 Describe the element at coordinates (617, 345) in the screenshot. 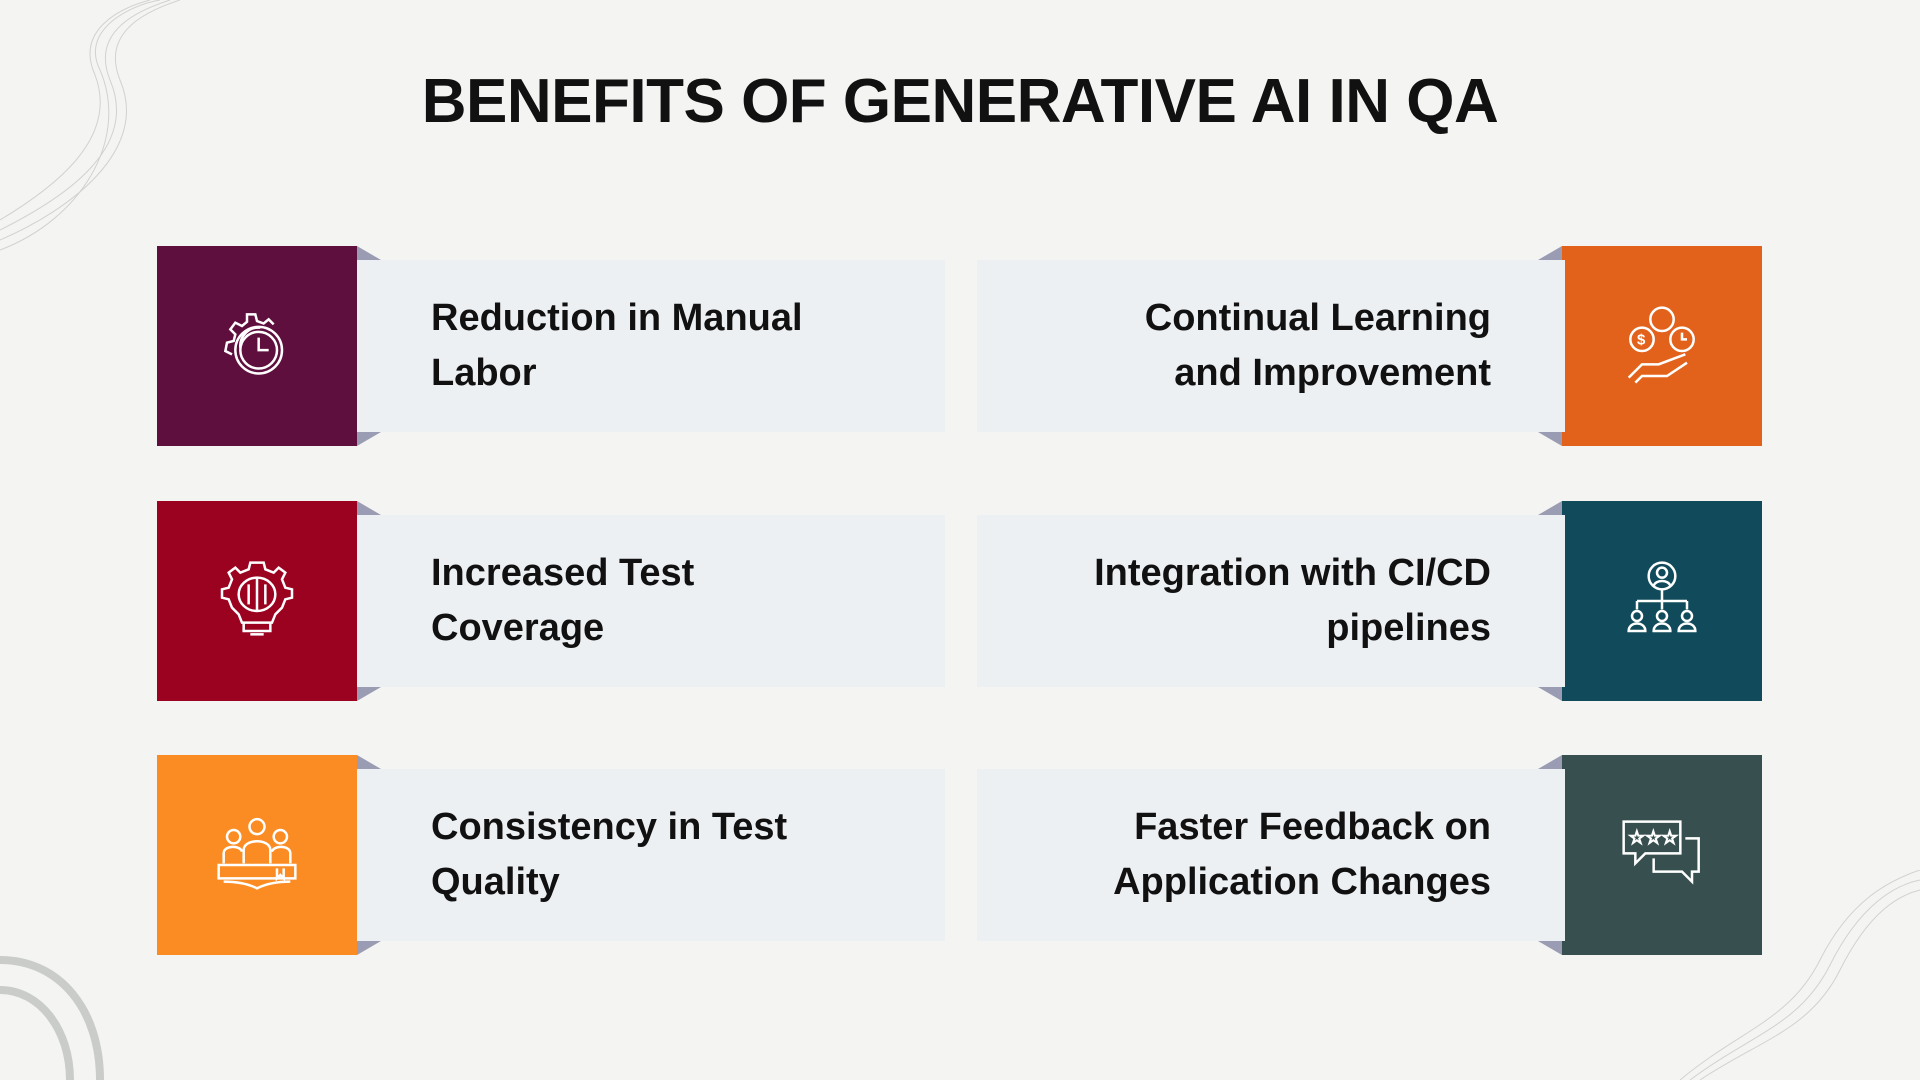

I see `benefit-label: Reduction in Manual Labor` at that location.